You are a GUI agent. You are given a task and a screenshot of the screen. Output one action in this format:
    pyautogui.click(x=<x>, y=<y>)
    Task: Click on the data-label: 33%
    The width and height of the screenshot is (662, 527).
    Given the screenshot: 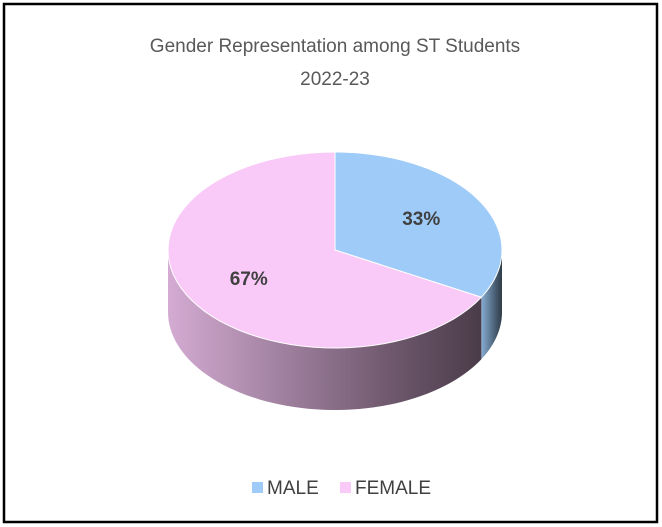 What is the action you would take?
    pyautogui.click(x=421, y=219)
    